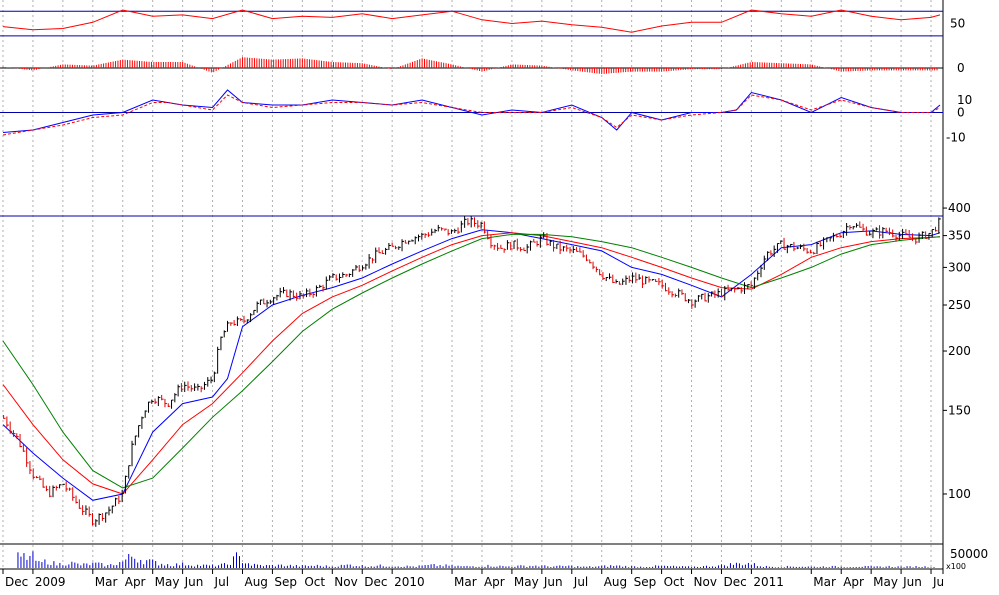  I want to click on rsi-panel: 50, so click(482, 23).